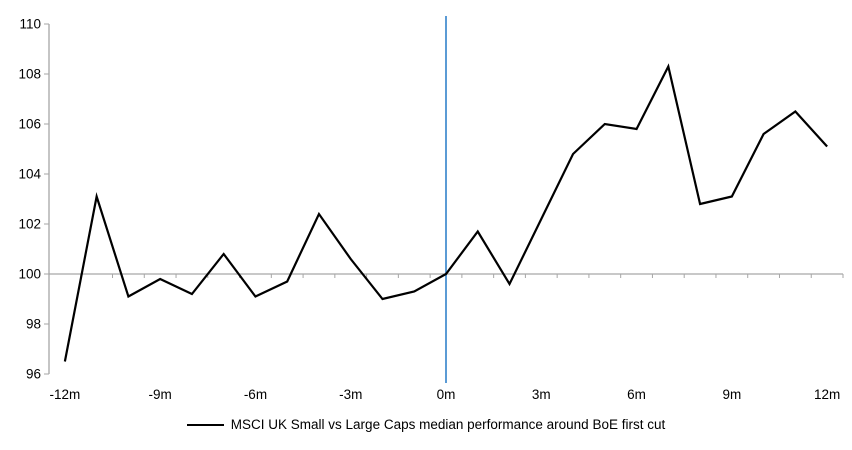 This screenshot has width=852, height=450. I want to click on x-axis-tick-label: 0m, so click(446, 394).